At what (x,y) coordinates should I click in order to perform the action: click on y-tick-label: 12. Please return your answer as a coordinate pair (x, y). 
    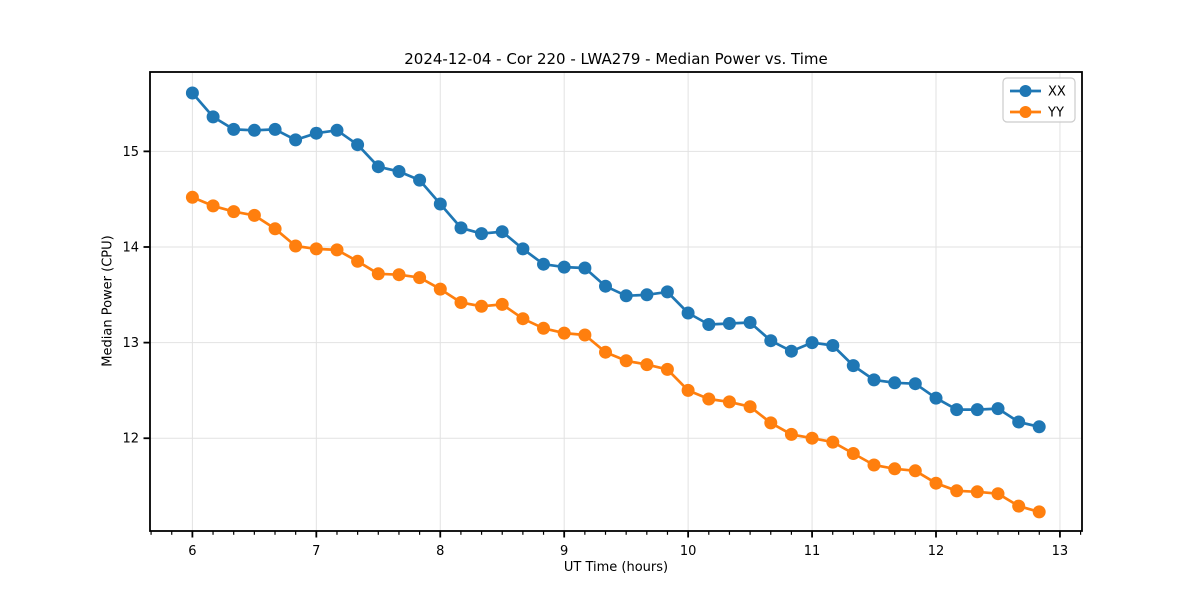
    Looking at the image, I should click on (130, 439).